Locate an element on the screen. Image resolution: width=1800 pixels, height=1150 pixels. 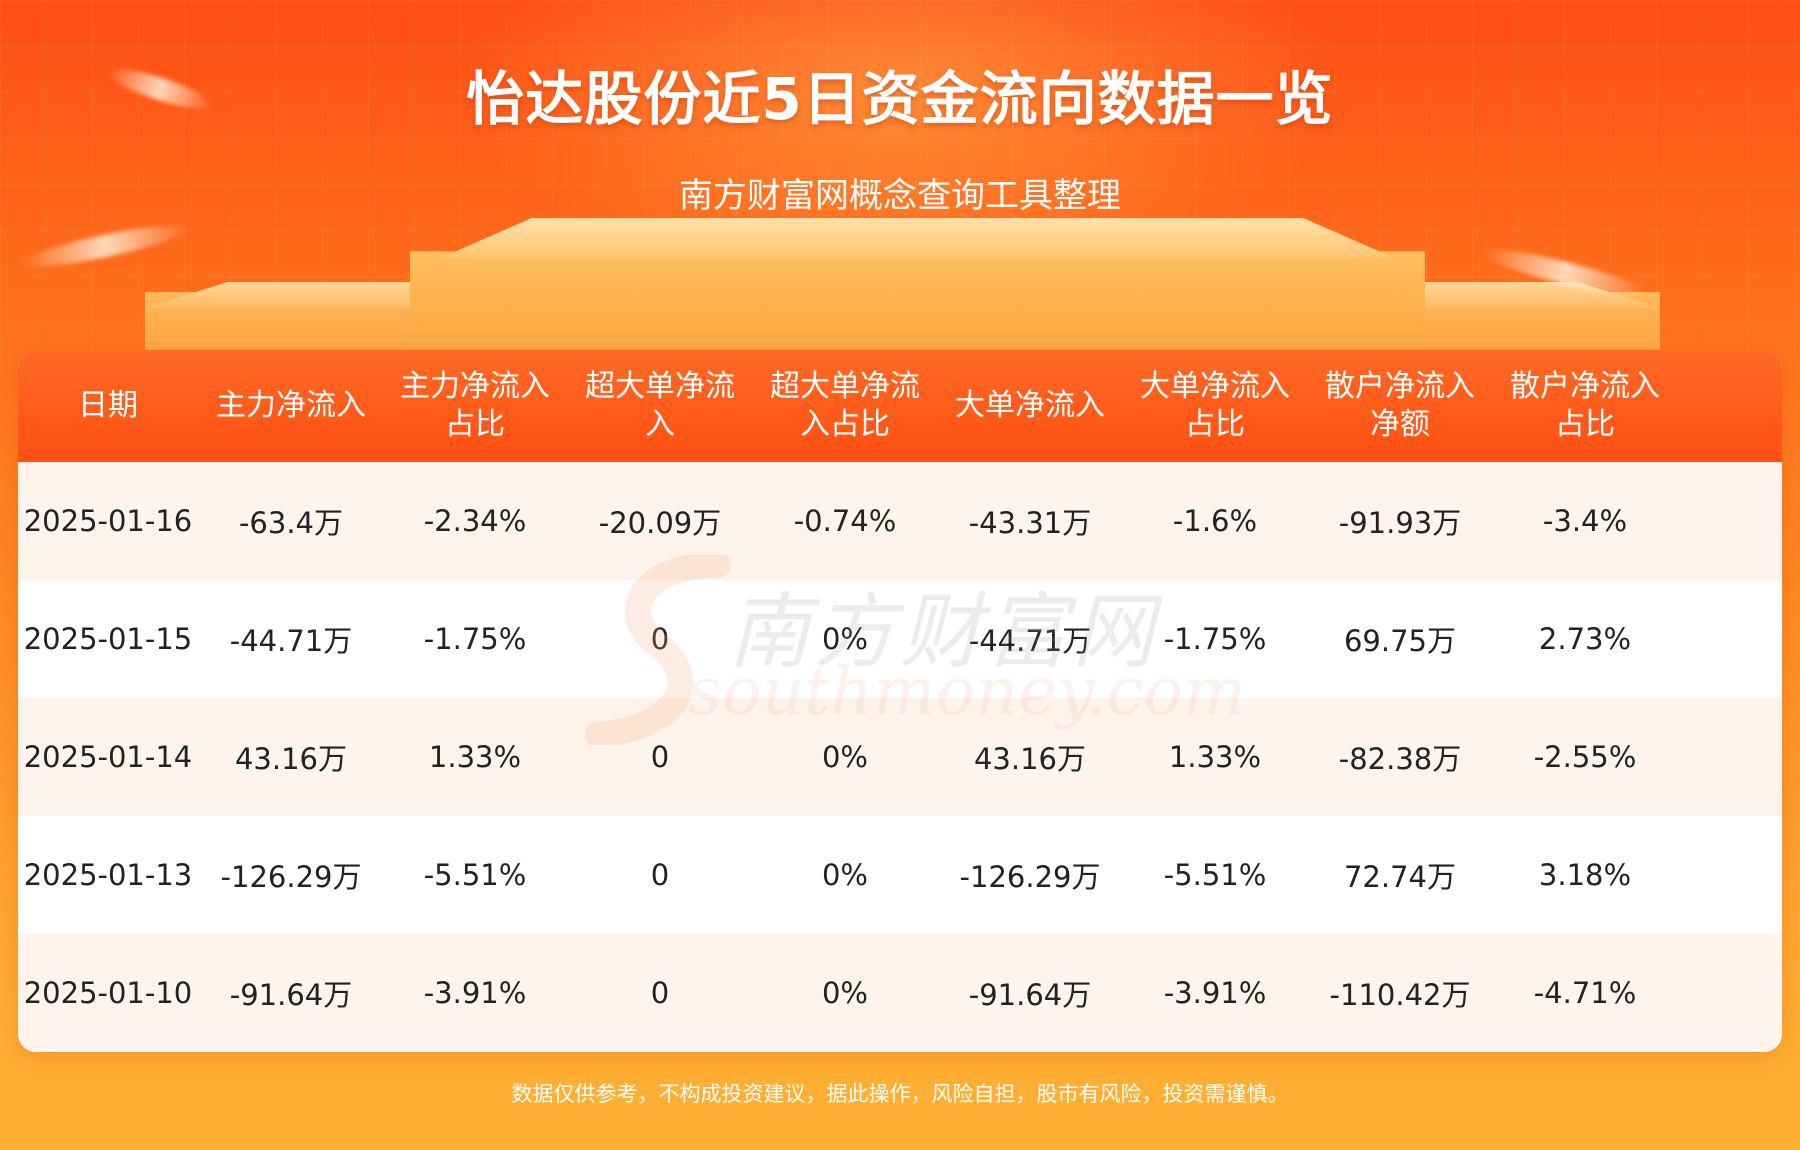
table-cell: 3.18% is located at coordinates (1585, 875).